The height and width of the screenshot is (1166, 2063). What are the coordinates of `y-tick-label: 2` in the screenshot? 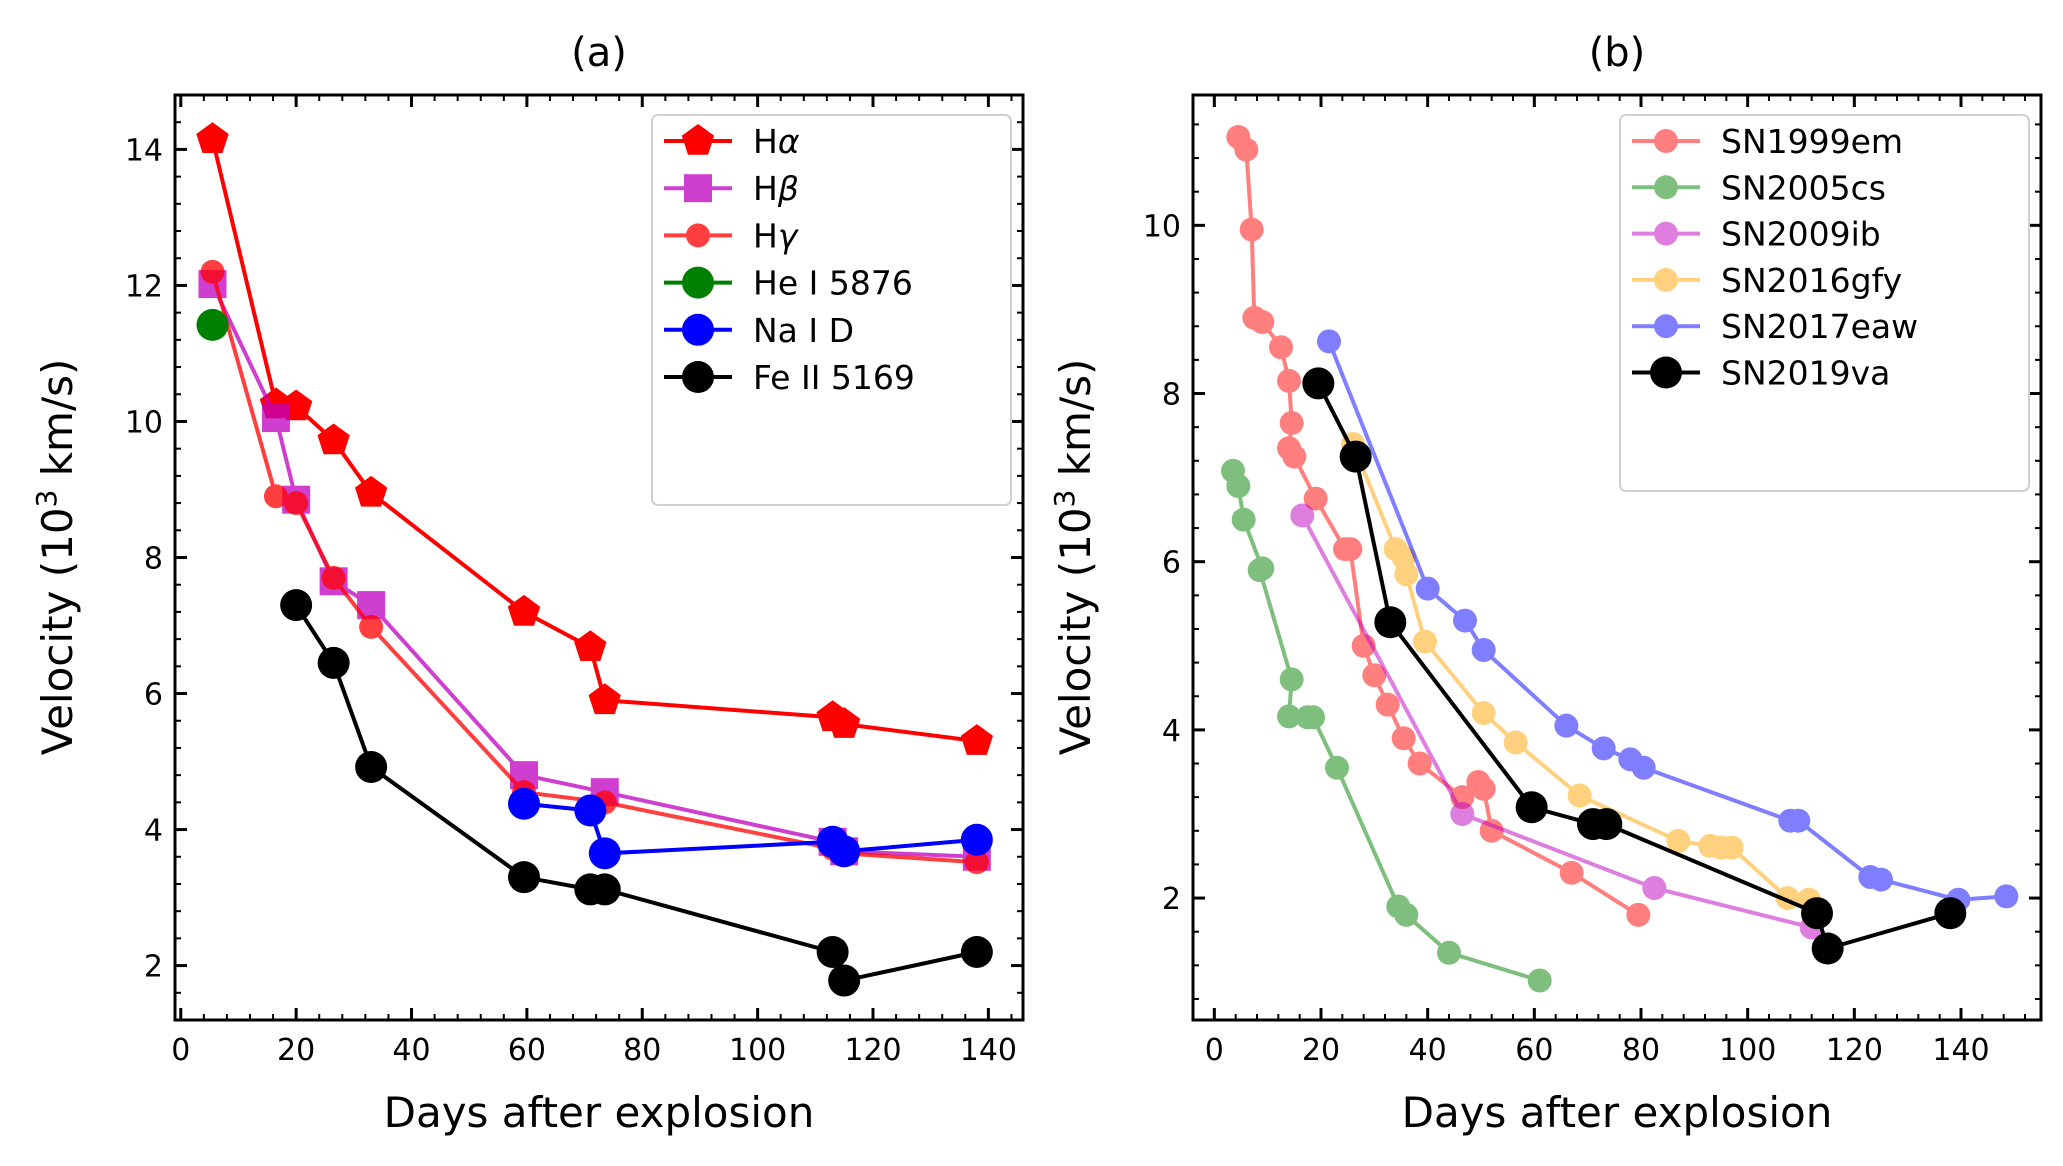 It's located at (153, 967).